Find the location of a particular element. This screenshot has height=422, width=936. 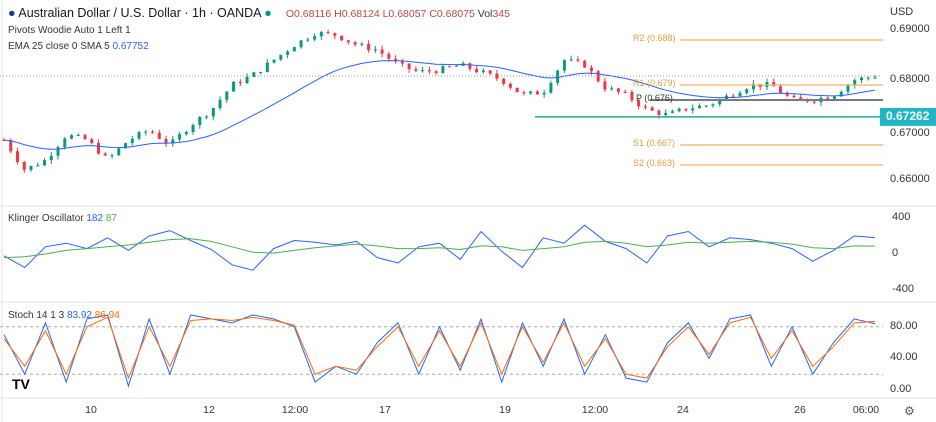

pivot-label: P (0.676) is located at coordinates (654, 98).